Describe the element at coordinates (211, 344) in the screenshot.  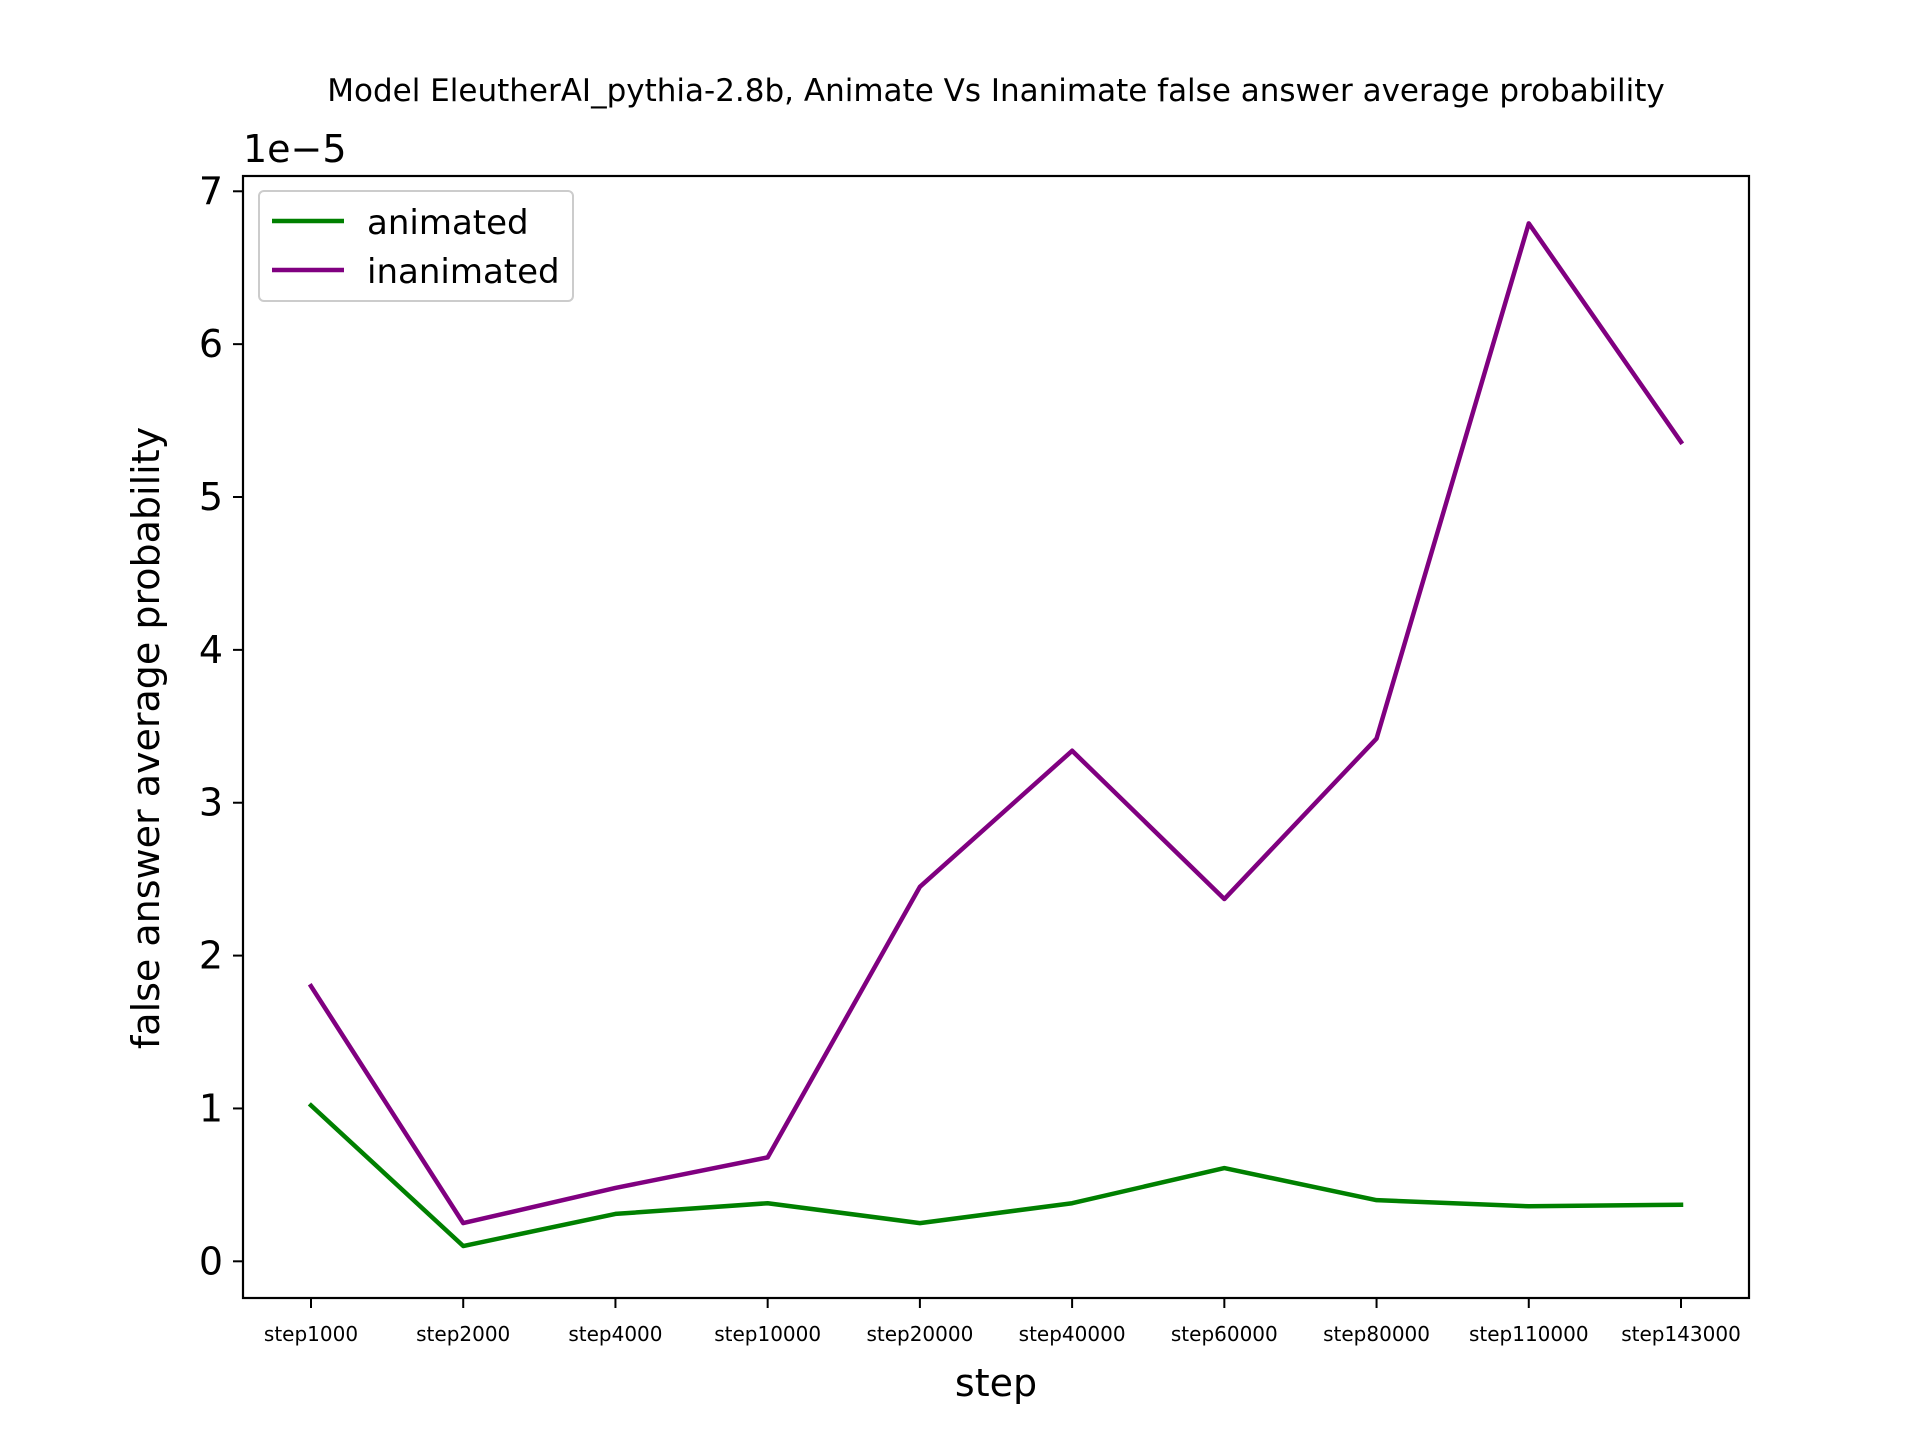
I see `y-tick-label: 6` at that location.